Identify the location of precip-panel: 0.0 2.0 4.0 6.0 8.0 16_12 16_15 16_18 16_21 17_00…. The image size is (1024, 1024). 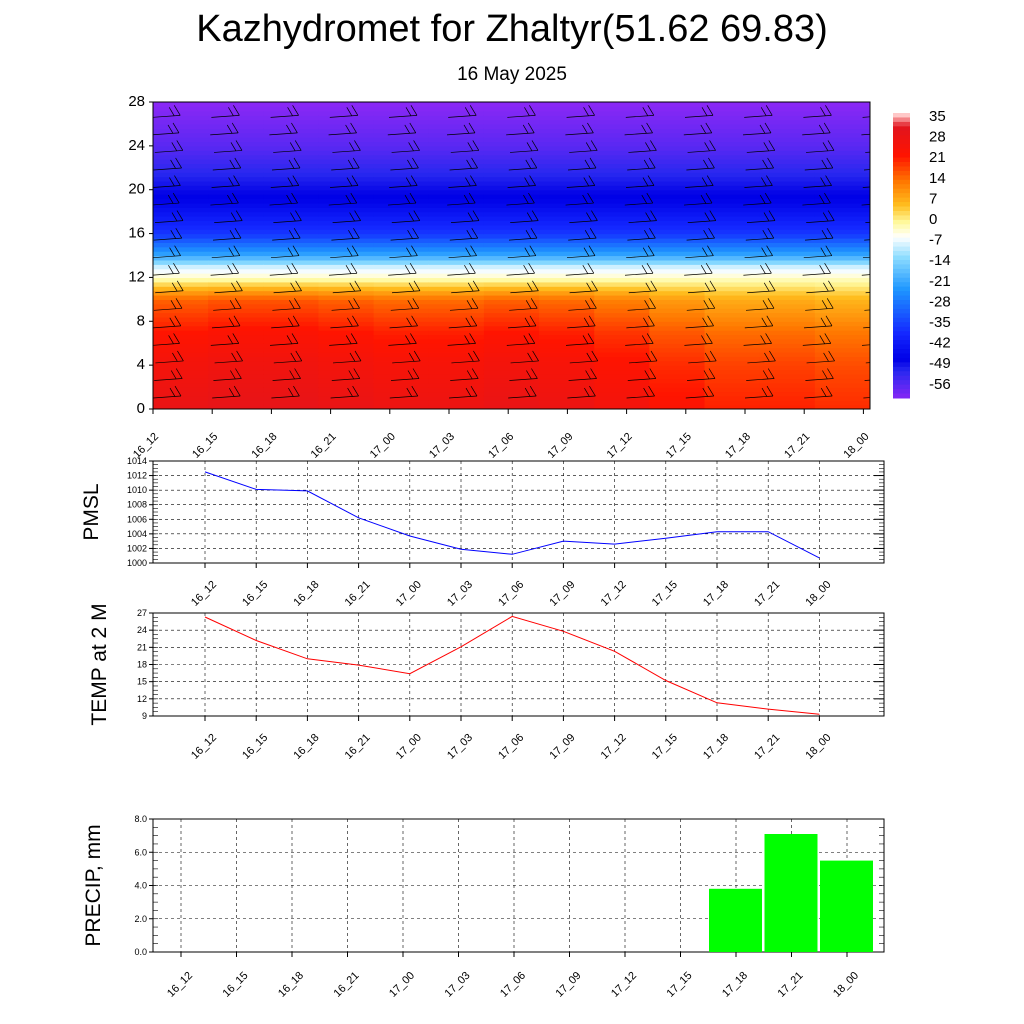
(483, 907).